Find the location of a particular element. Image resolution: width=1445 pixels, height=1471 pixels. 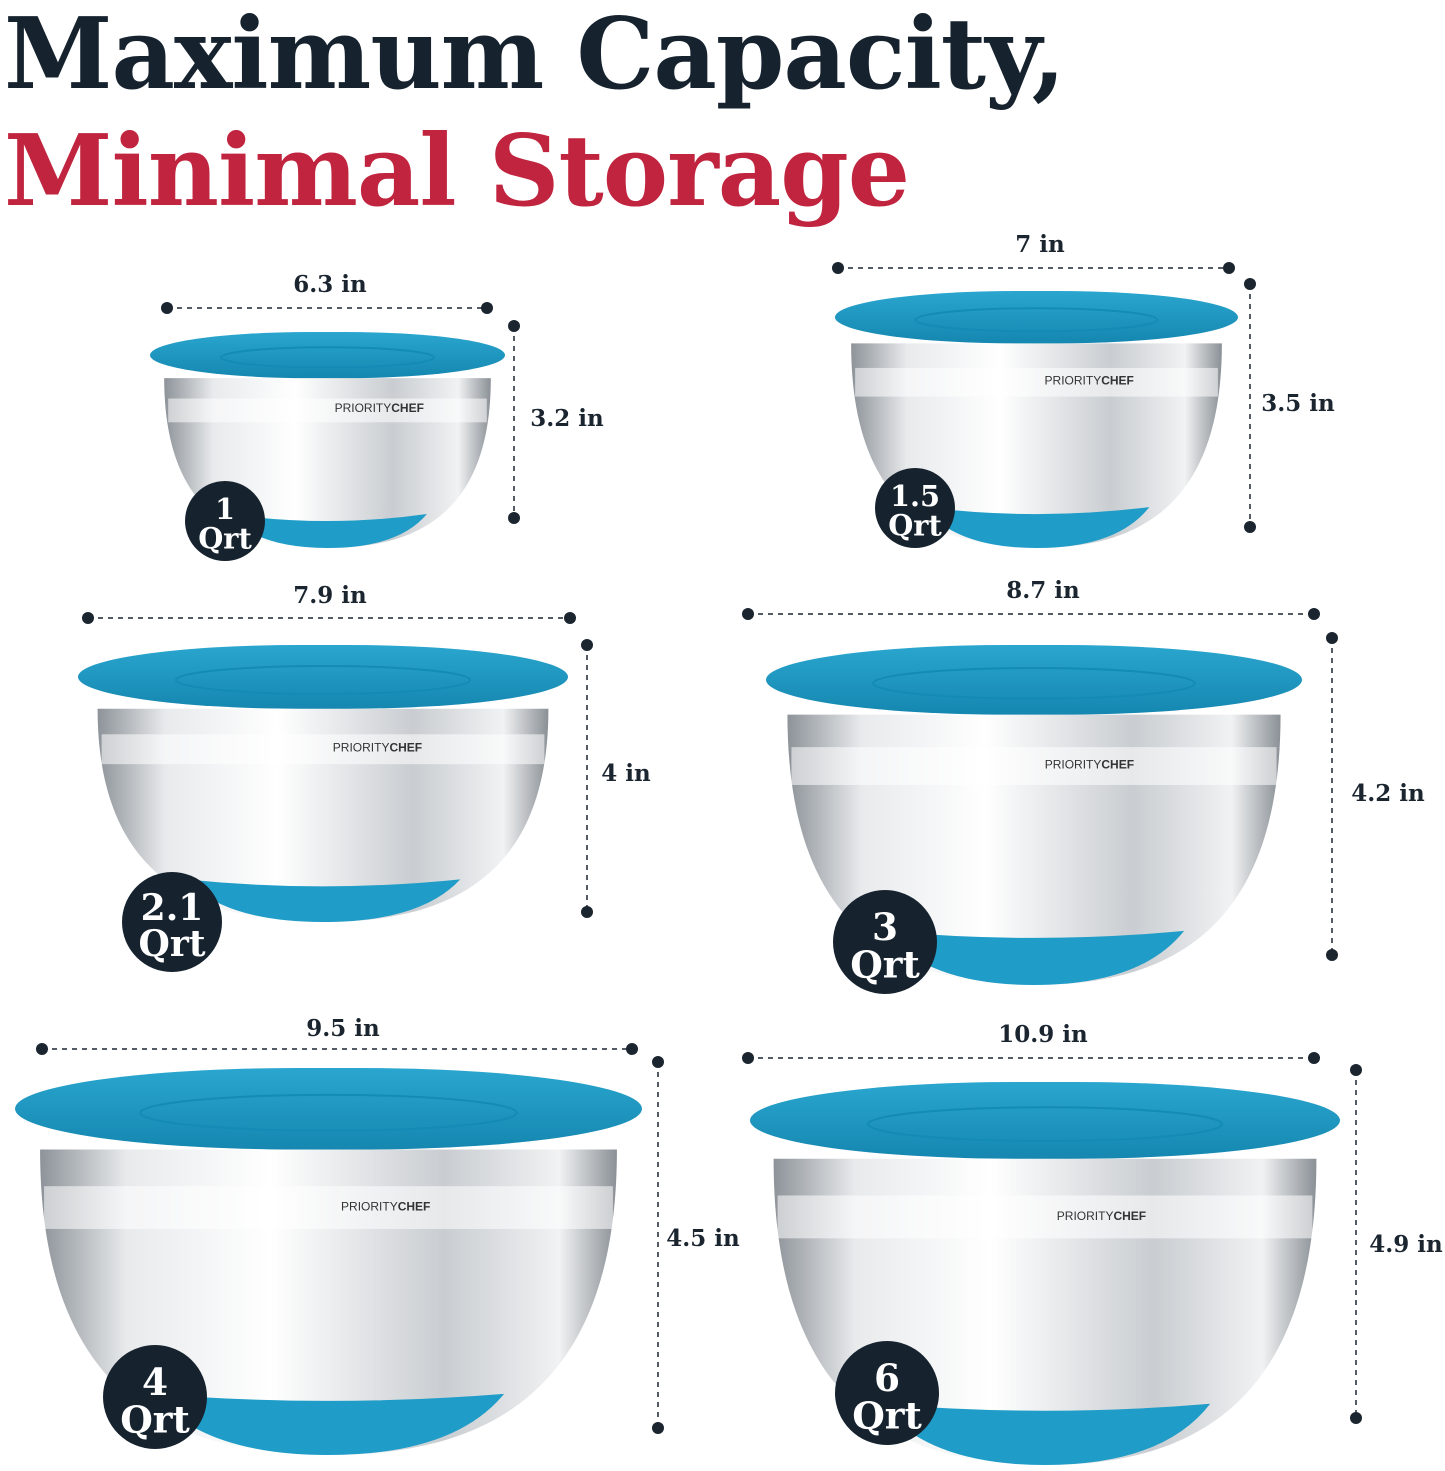

width-label: 8.7 in is located at coordinates (1043, 590).